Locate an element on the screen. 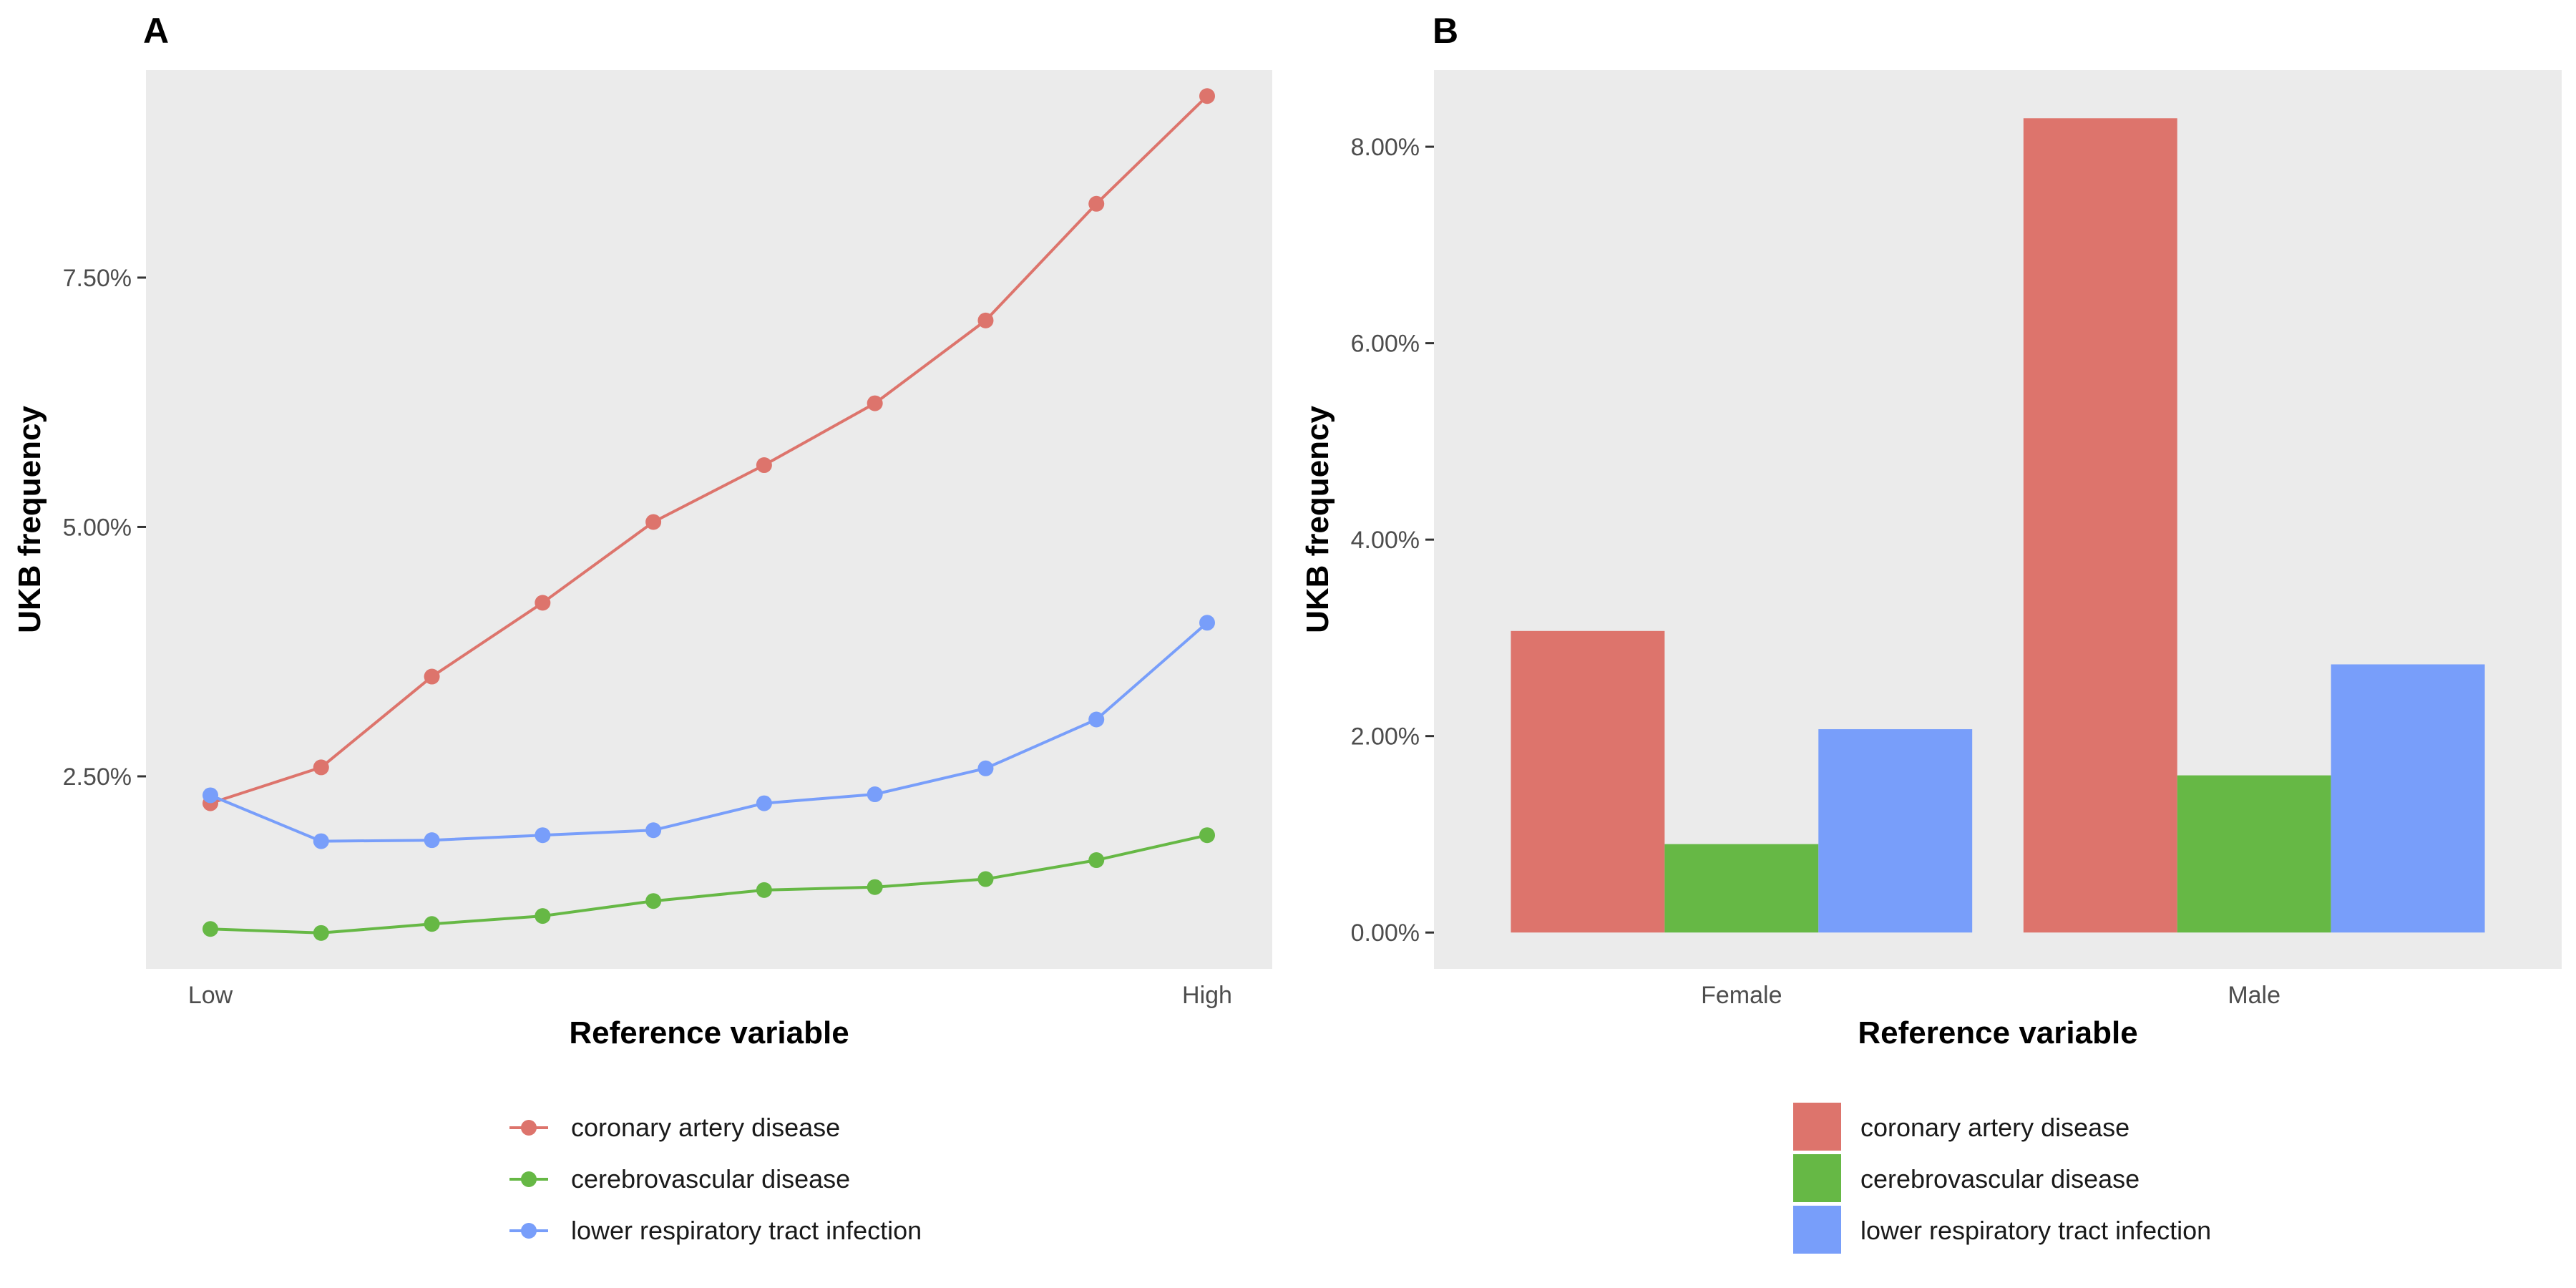 Image resolution: width=2576 pixels, height=1288 pixels. series-line-lower-respiratory-tract-infection is located at coordinates (709, 732).